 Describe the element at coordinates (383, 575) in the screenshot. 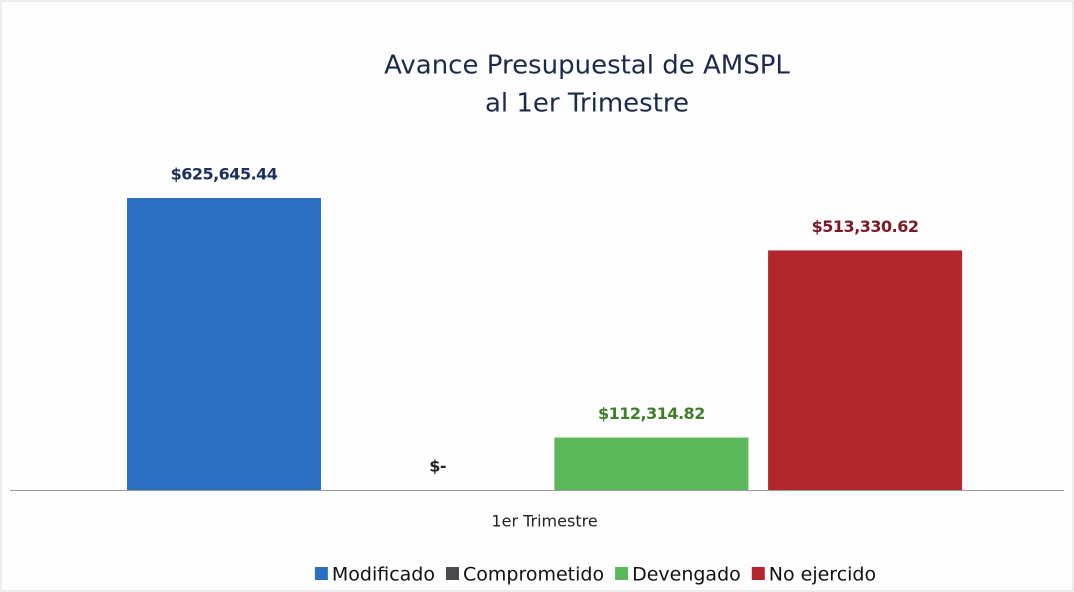

I see `legend-label: Modificado` at that location.